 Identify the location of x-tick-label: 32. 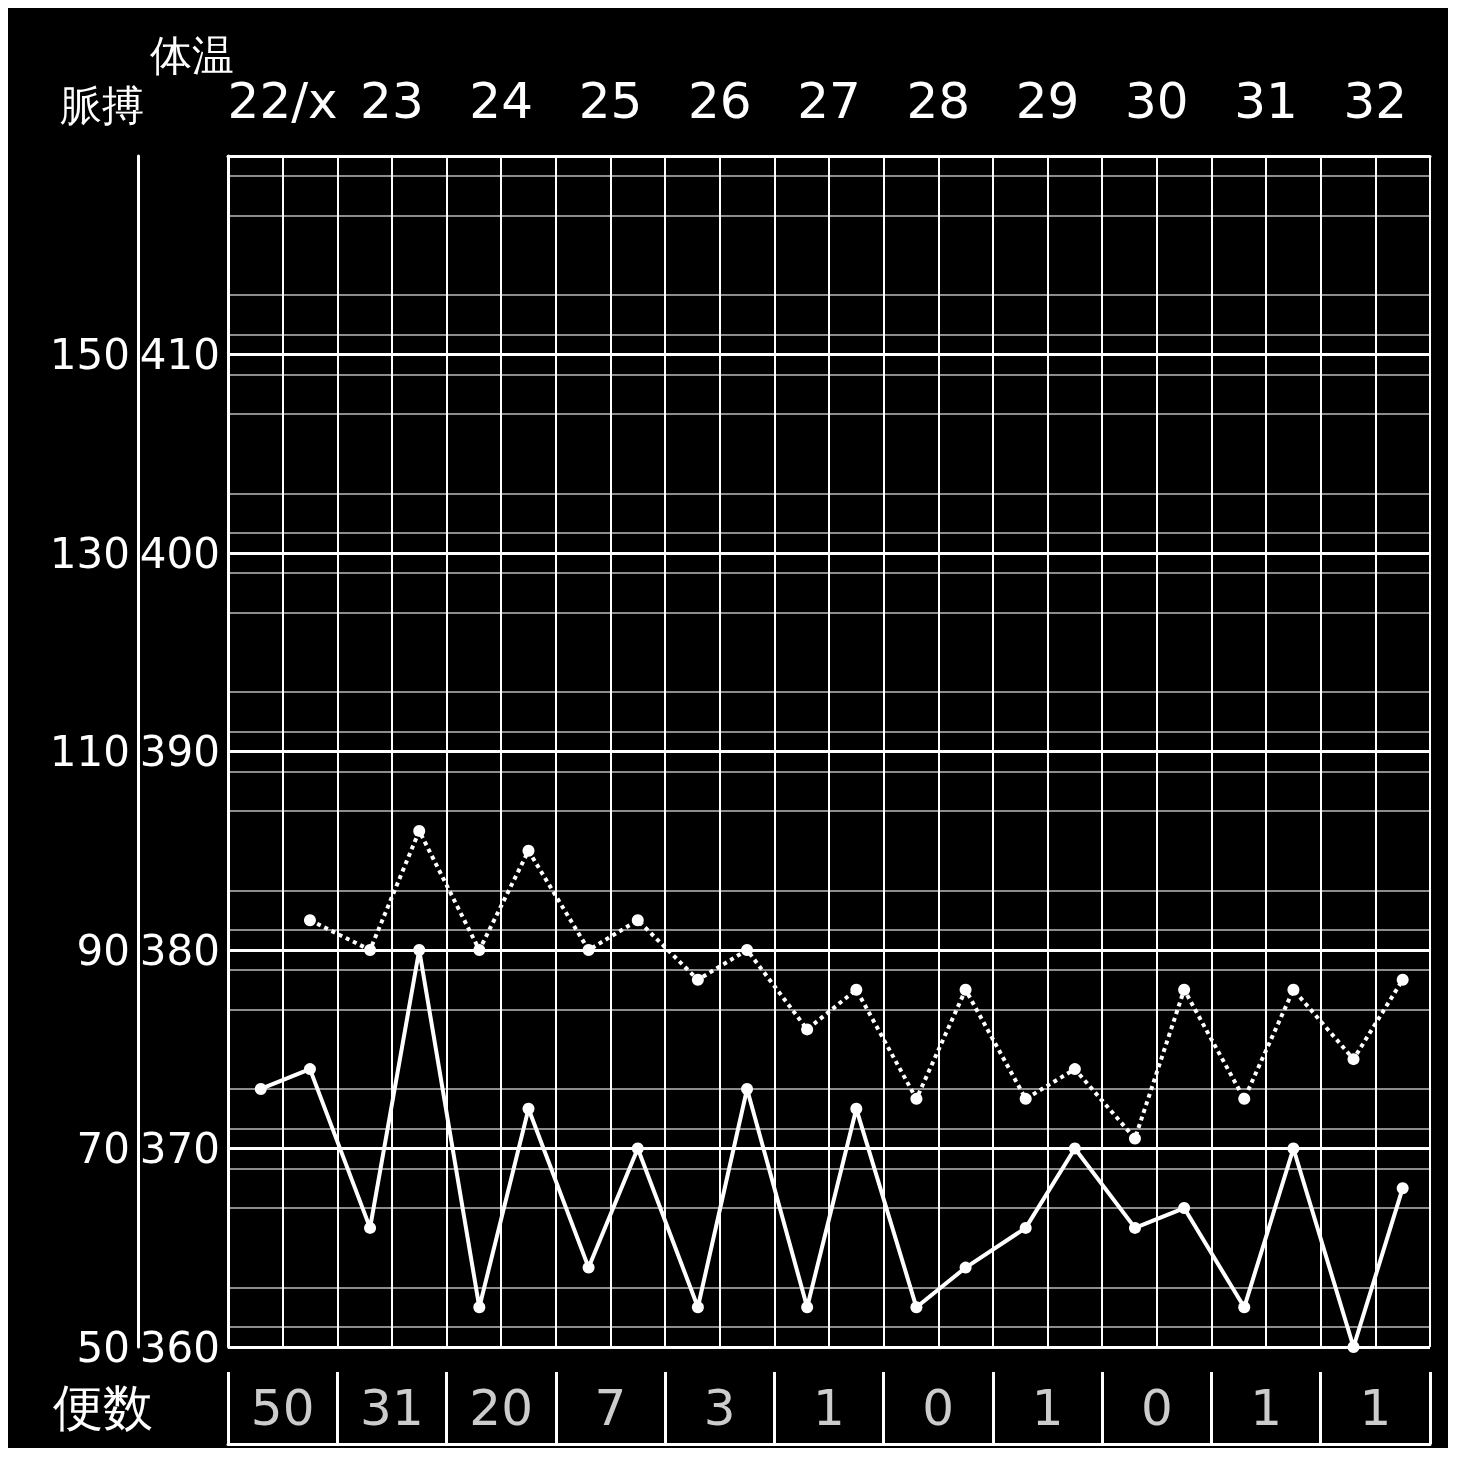
(1375, 101).